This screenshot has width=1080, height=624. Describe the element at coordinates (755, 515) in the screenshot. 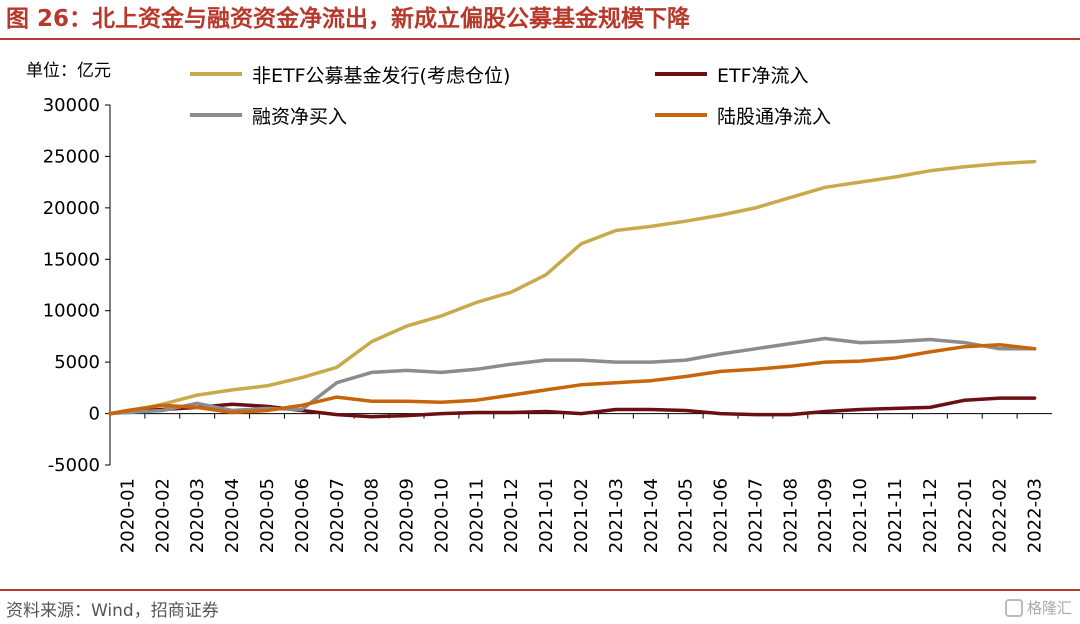

I see `x-tick-label: 2021-07` at that location.